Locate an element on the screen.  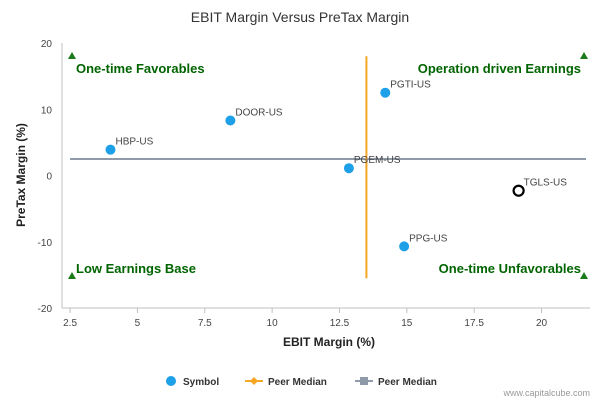
x-tick-label: 12.5 is located at coordinates (340, 323).